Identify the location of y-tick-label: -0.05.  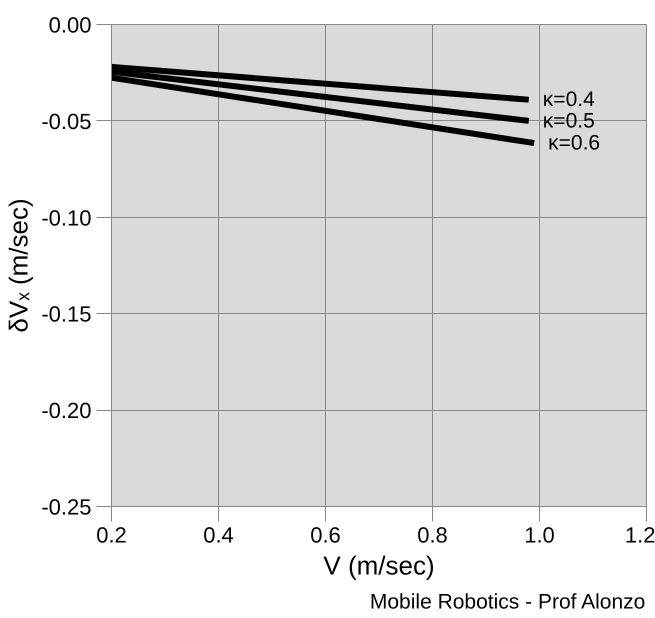
(66, 121).